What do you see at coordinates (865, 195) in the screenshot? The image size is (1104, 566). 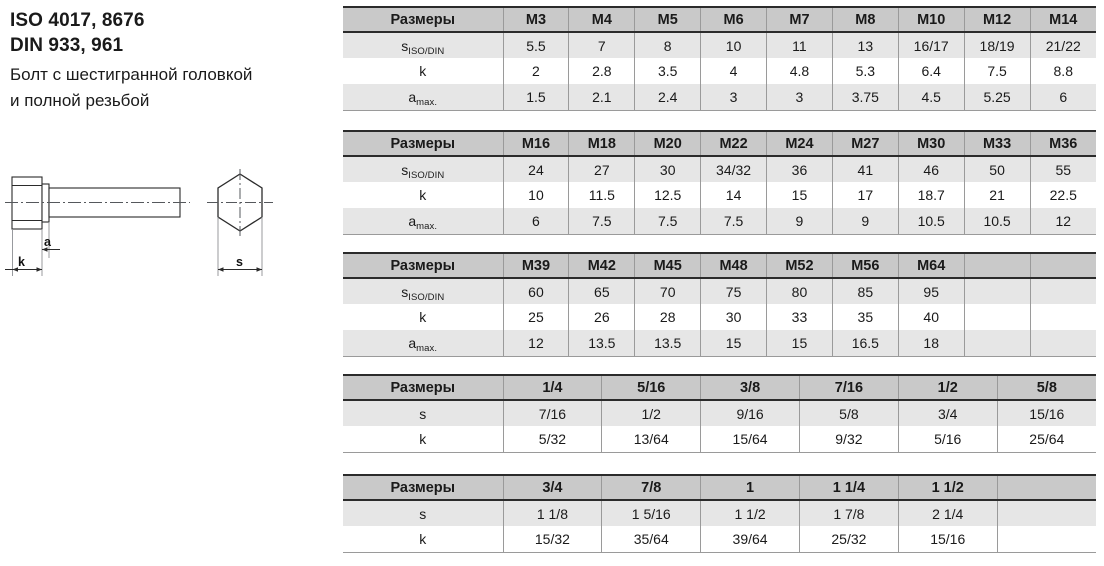 I see `table-cell: 17` at bounding box center [865, 195].